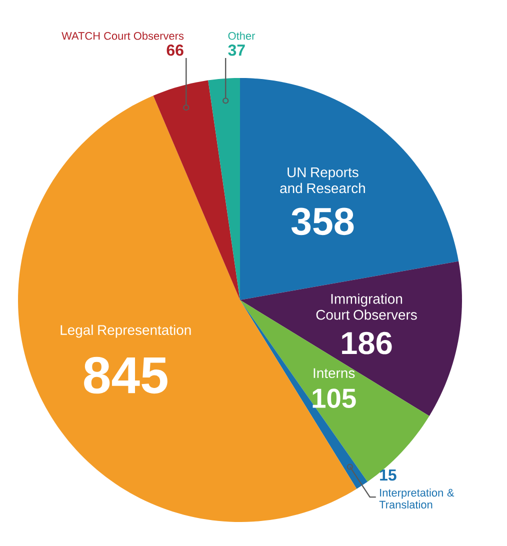 The width and height of the screenshot is (507, 546). Describe the element at coordinates (242, 36) in the screenshot. I see `slice-label: Other` at that location.